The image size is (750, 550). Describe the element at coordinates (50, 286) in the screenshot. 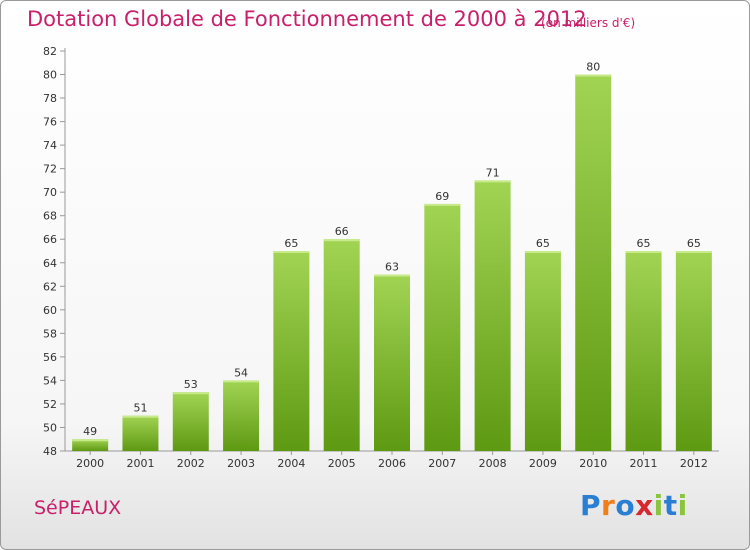

I see `y-tick-label: 62` at that location.